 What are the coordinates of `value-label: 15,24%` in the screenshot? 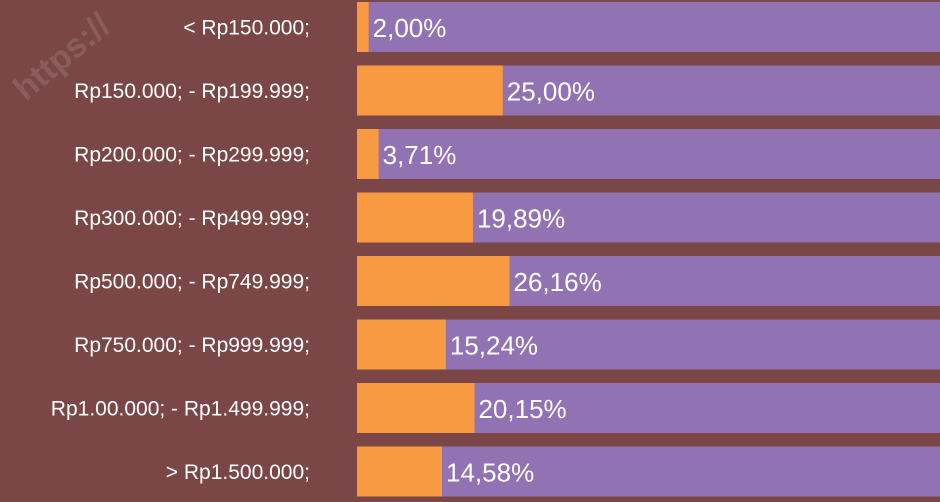 It's located at (494, 345).